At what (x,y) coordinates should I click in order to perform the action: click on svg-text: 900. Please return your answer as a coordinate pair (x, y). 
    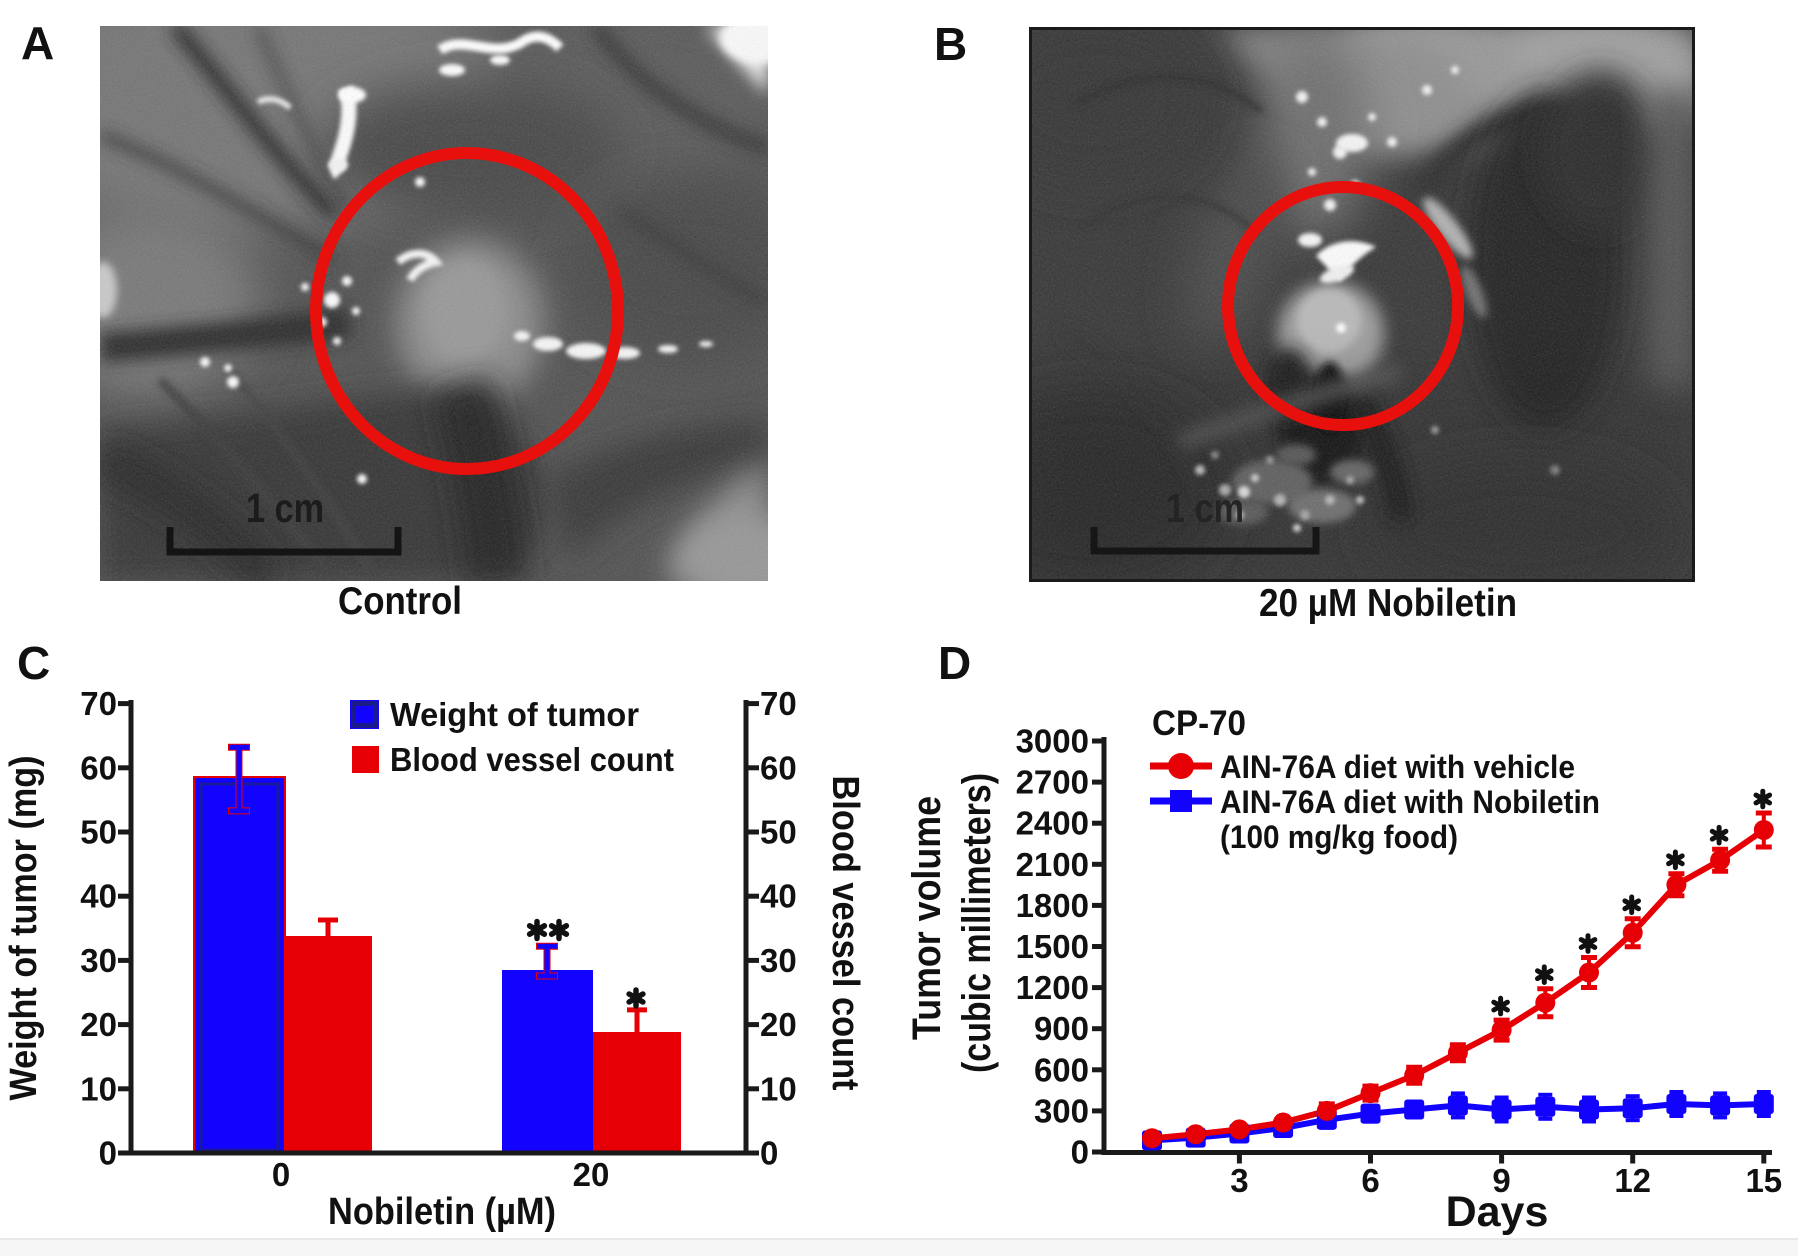
    Looking at the image, I should click on (1061, 1028).